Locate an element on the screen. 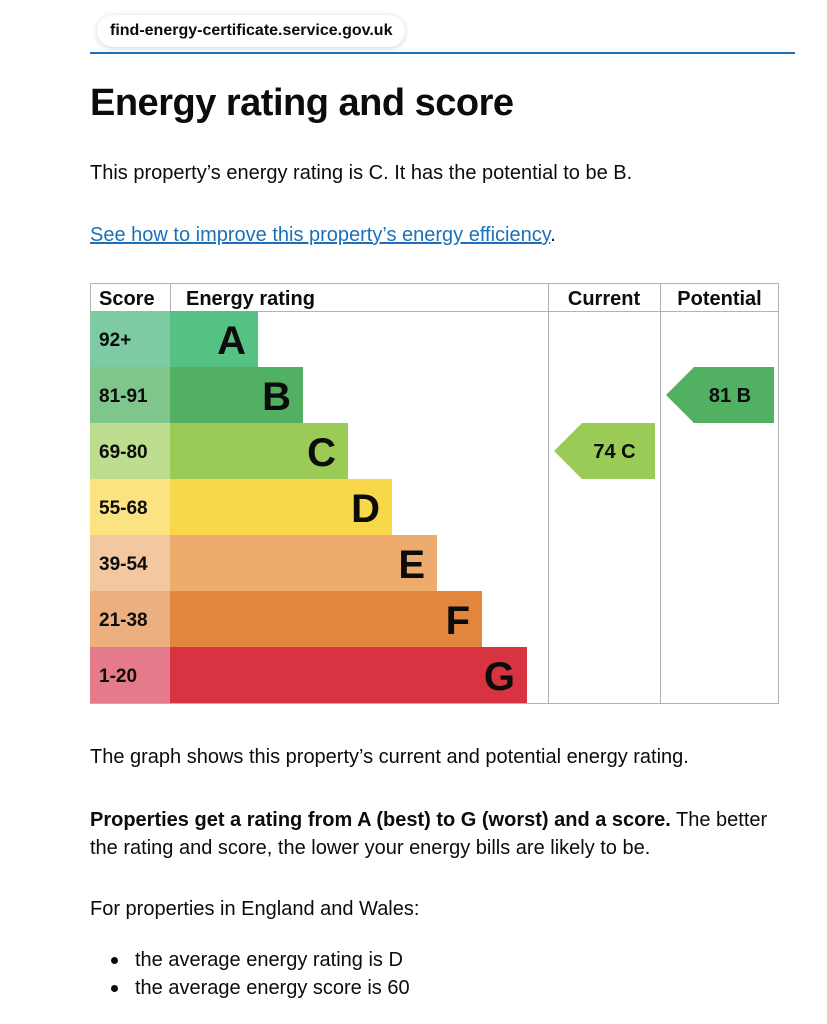 The height and width of the screenshot is (1024, 827). region-intro: For properties in England and Wales: is located at coordinates (255, 909).